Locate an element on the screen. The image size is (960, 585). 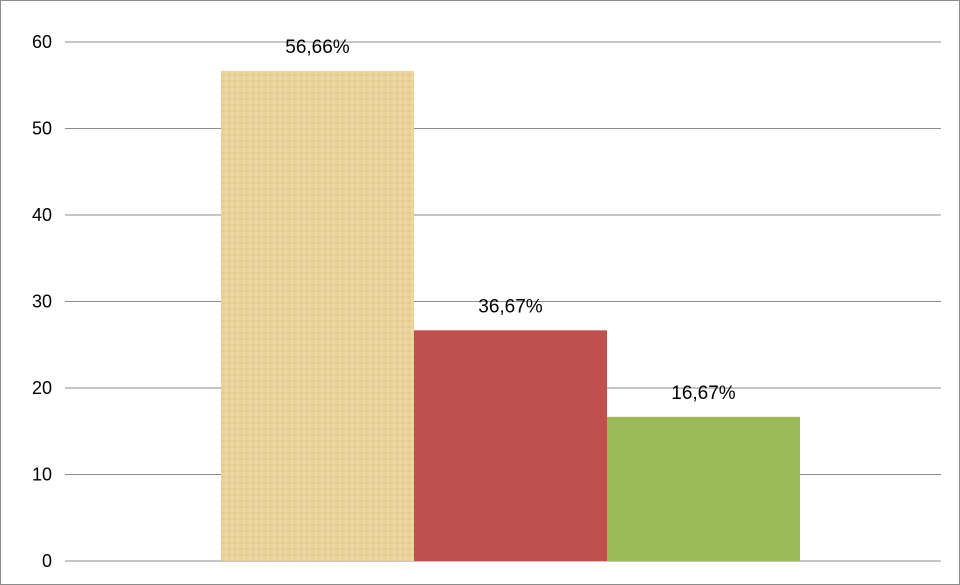
y-tick-label: 60 is located at coordinates (42, 42).